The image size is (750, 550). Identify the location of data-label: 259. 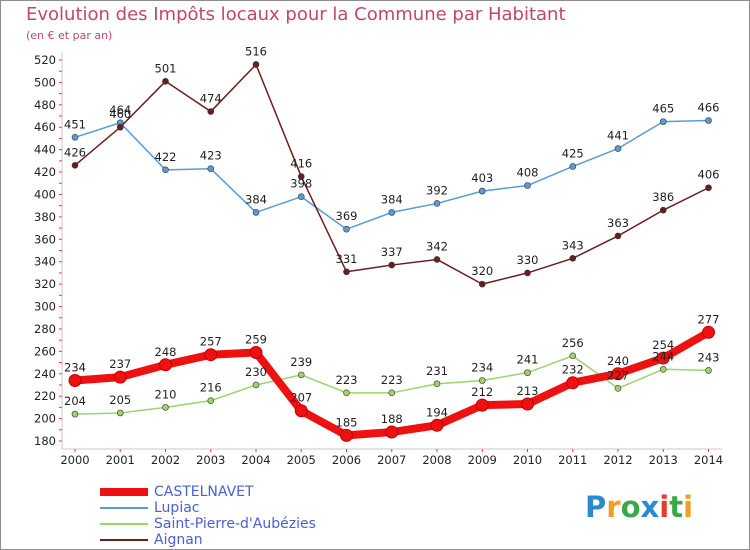
(256, 339).